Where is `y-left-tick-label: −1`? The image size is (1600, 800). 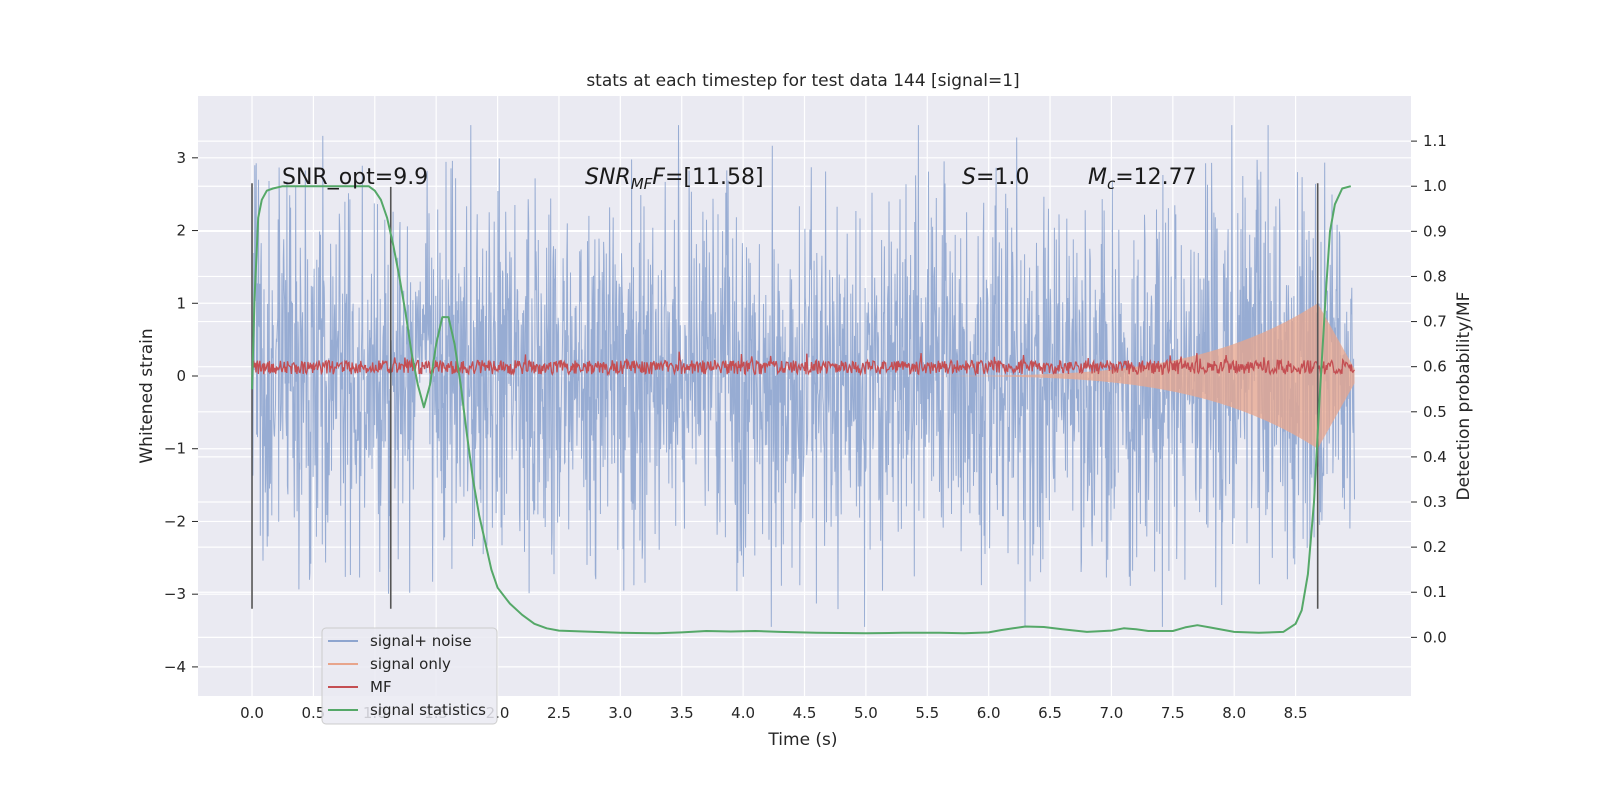
y-left-tick-label: −1 is located at coordinates (175, 449).